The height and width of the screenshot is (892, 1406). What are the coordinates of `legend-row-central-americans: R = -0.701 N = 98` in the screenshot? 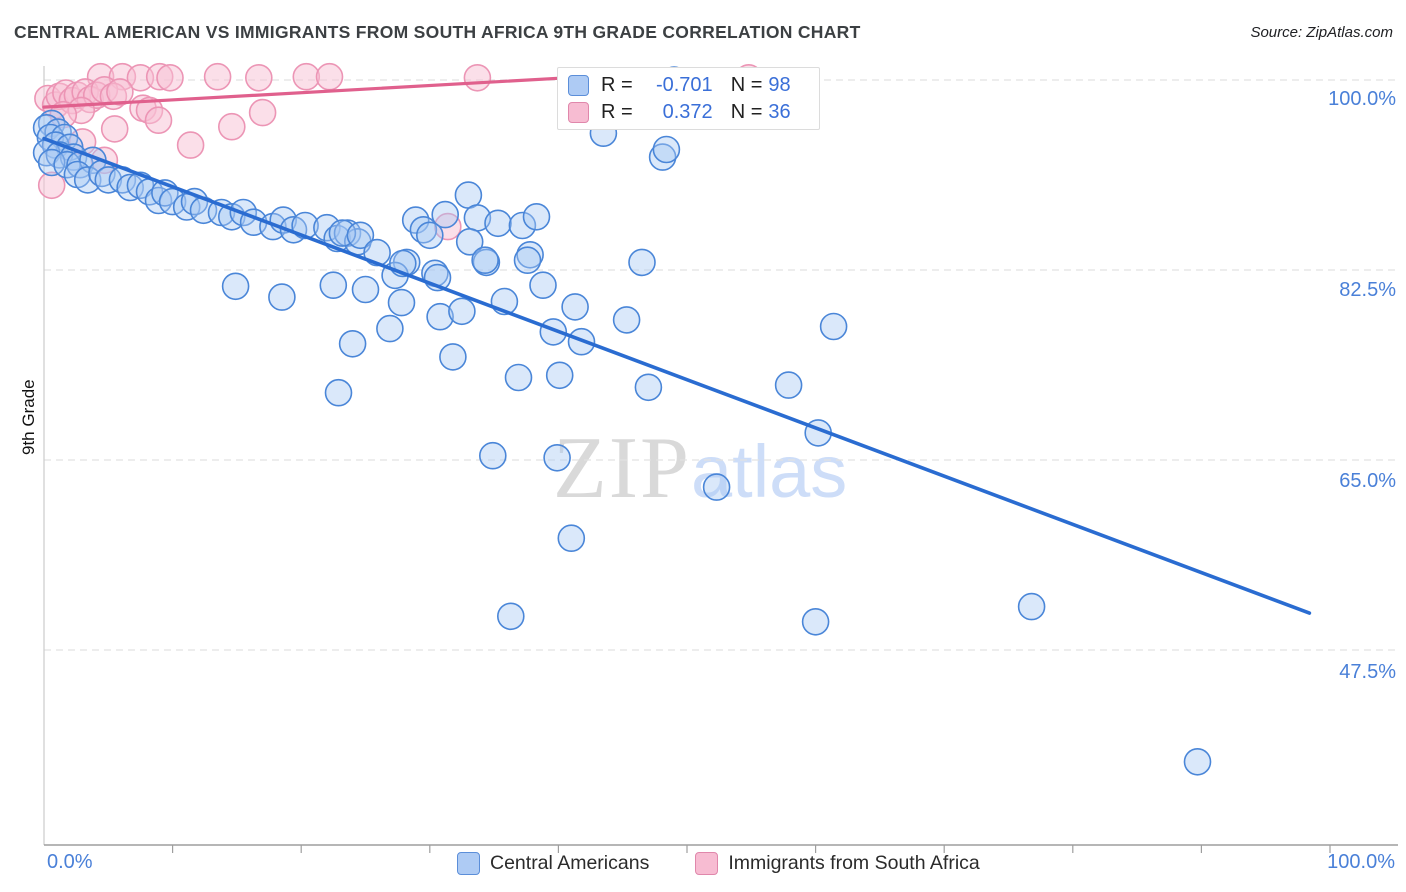 It's located at (688, 85).